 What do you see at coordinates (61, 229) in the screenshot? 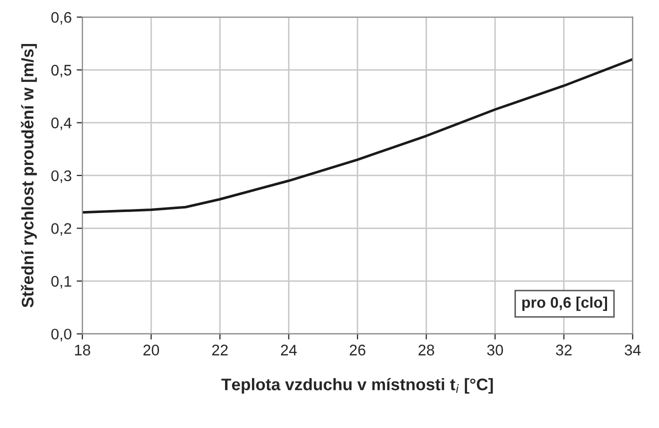
I see `y-tick-label: 0,2` at bounding box center [61, 229].